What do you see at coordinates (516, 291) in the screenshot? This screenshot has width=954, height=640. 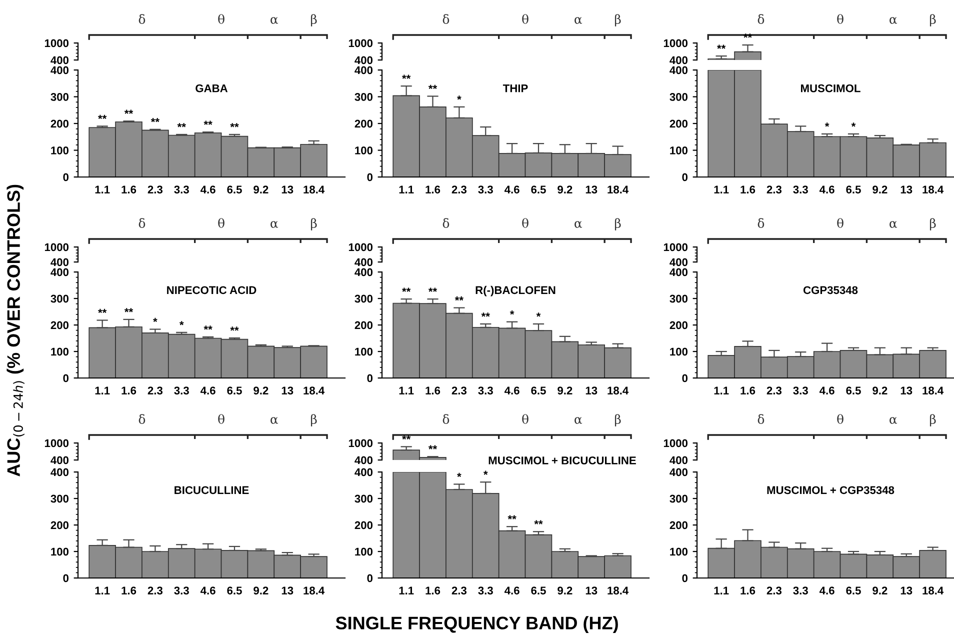 I see `text: R(-)BACLOFEN` at bounding box center [516, 291].